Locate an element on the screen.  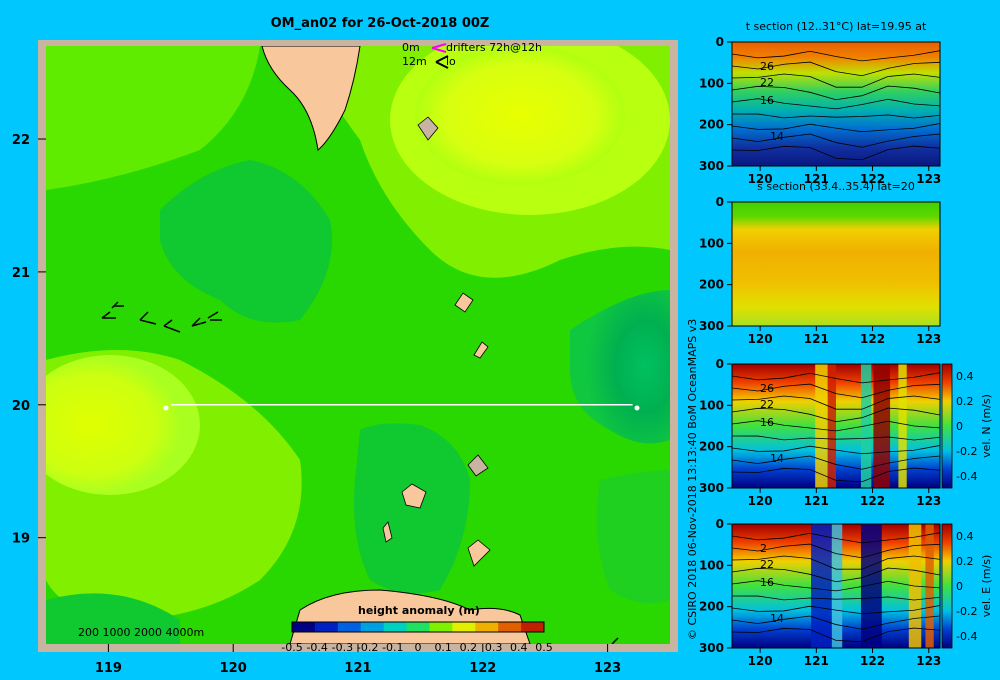
panel-title: s section (33.4..35.4) lat=20 is located at coordinates (836, 186).